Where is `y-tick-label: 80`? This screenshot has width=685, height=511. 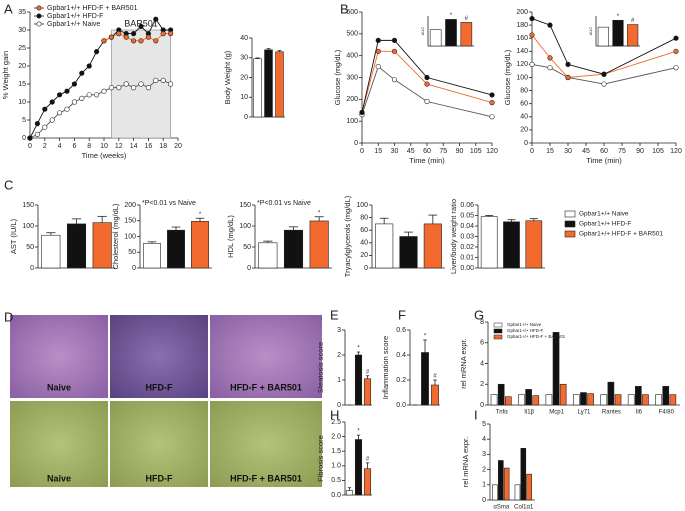
y-tick-label: 80 is located at coordinates (364, 217).